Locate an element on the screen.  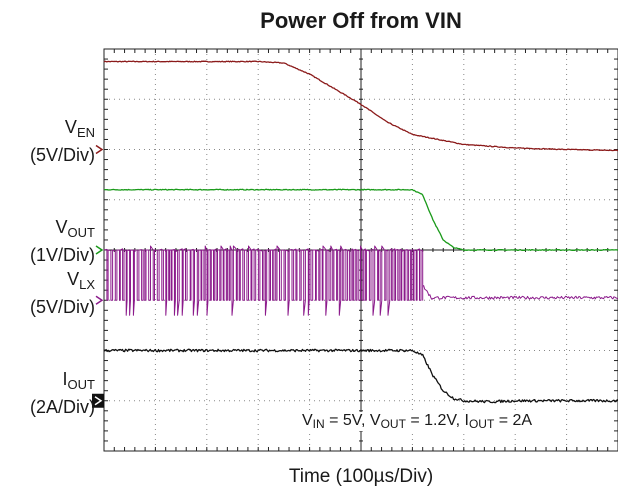
iout-label: IOUT (2A/Div) is located at coordinates (62, 393).